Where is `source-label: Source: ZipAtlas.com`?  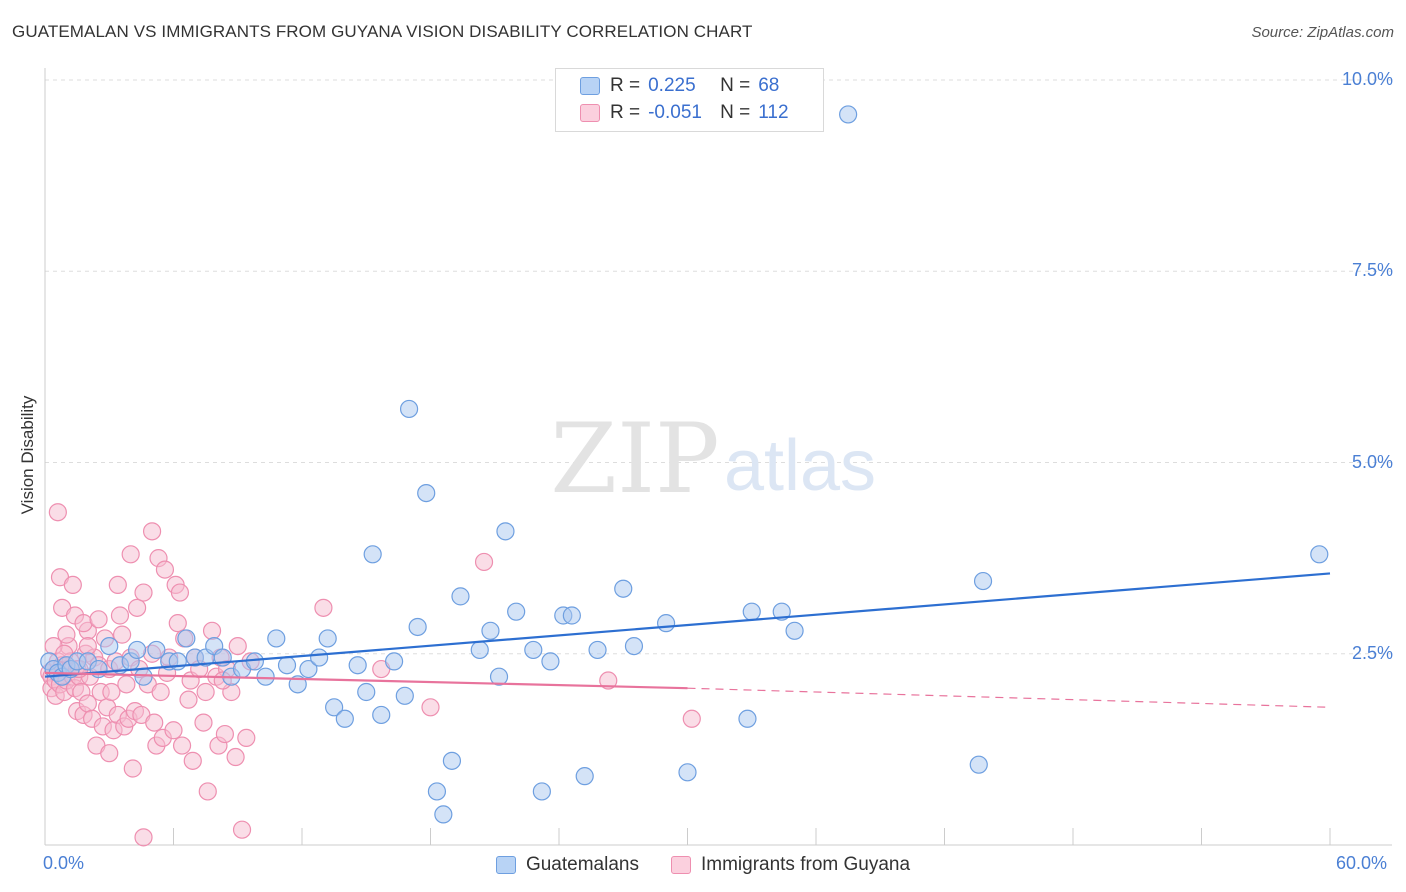
source-label: Source: ZipAtlas.com is located at coordinates (1322, 32).